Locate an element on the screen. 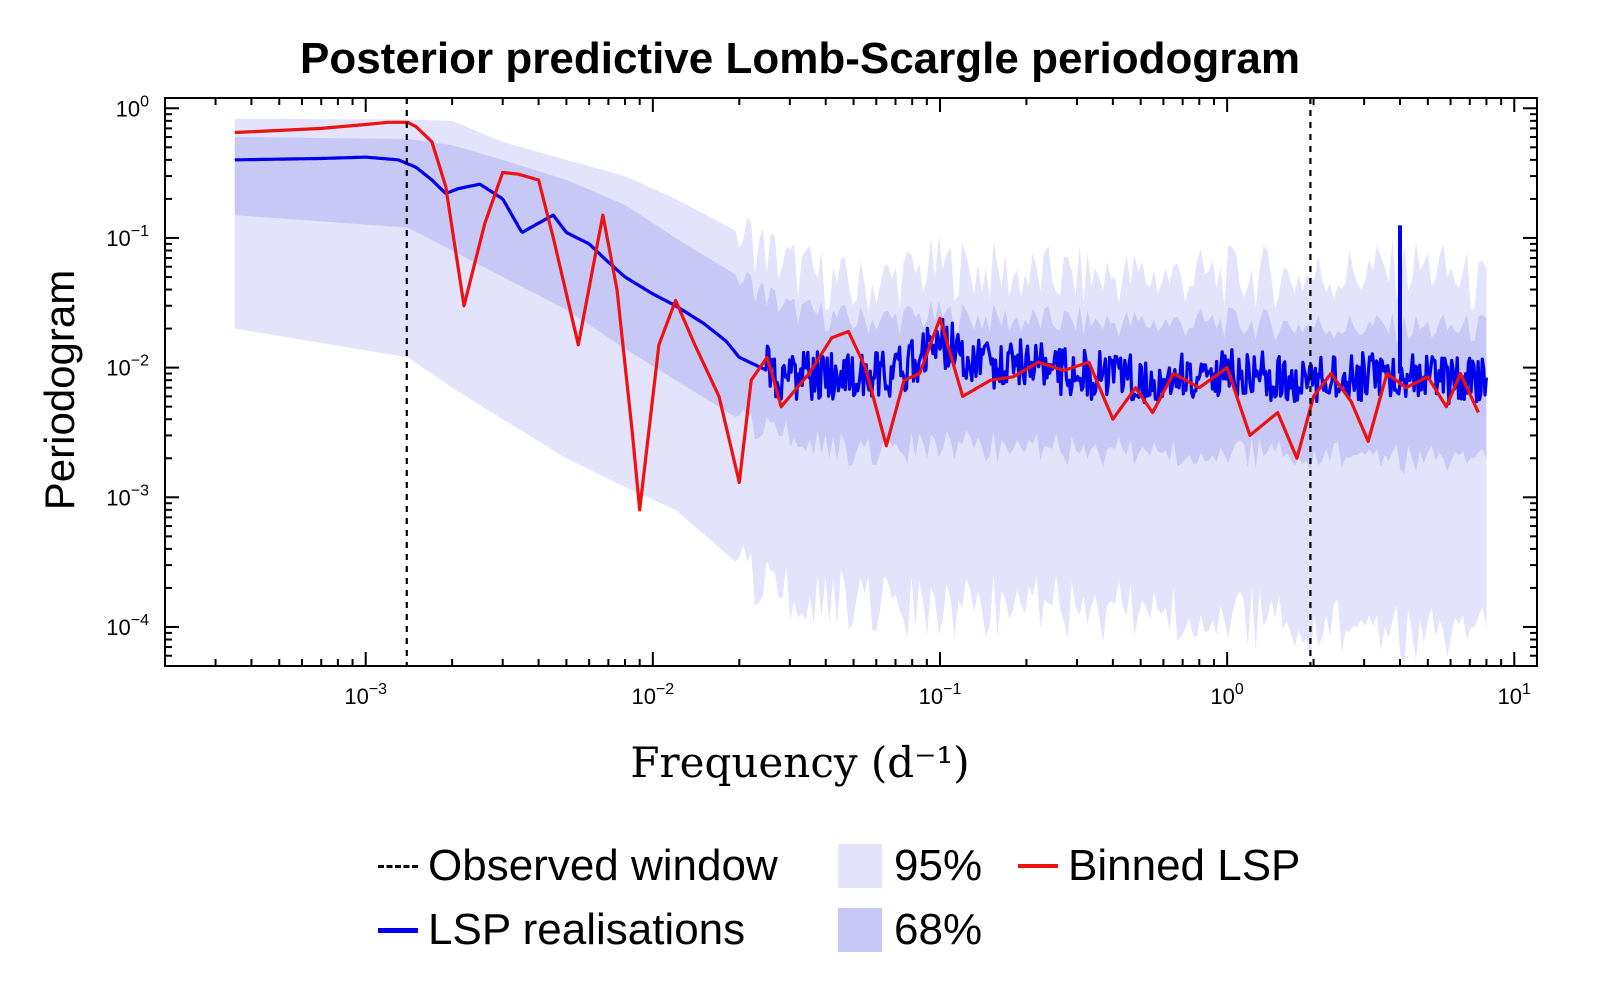 Image resolution: width=1600 pixels, height=1000 pixels. x-axis-label: Frequency (d⁻¹) is located at coordinates (800, 762).